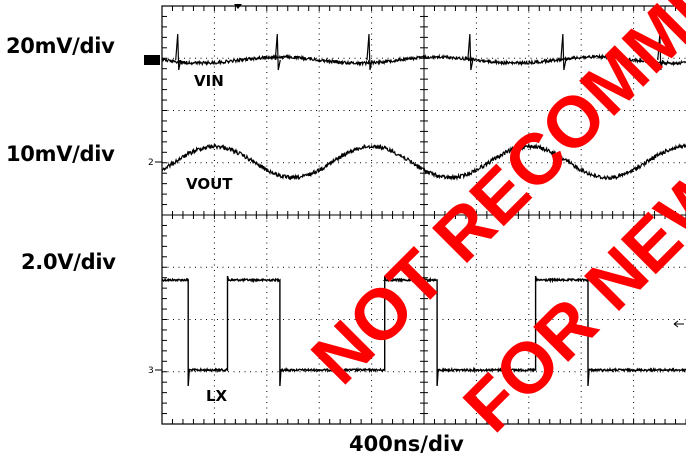 Image resolution: width=686 pixels, height=464 pixels. What do you see at coordinates (406, 444) in the screenshot?
I see `time-scale-label: 400ns/div` at bounding box center [406, 444].